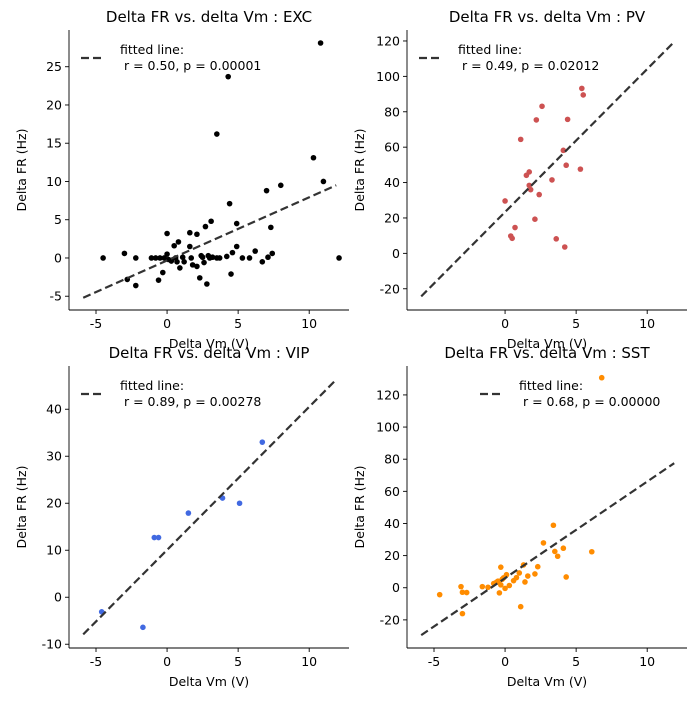 The width and height of the screenshot is (698, 703). What do you see at coordinates (54, 456) in the screenshot?
I see `y-tick-label: 30` at bounding box center [54, 456].